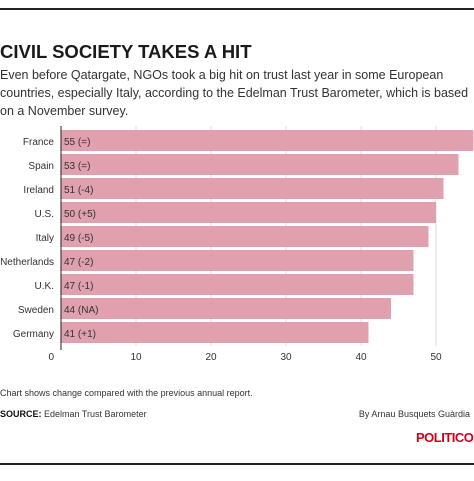 Image resolution: width=474 pixels, height=481 pixels. Describe the element at coordinates (33, 334) in the screenshot. I see `category-label: Germany` at that location.